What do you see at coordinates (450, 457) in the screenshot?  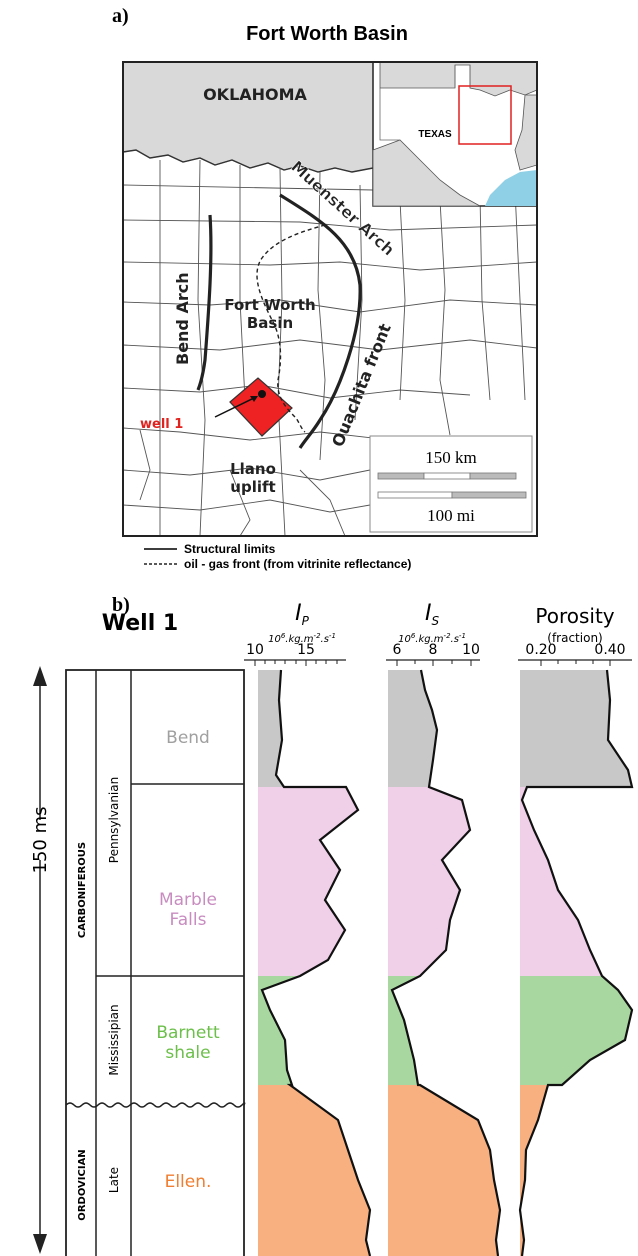 I see `scale-km-label: 150 km` at bounding box center [450, 457].